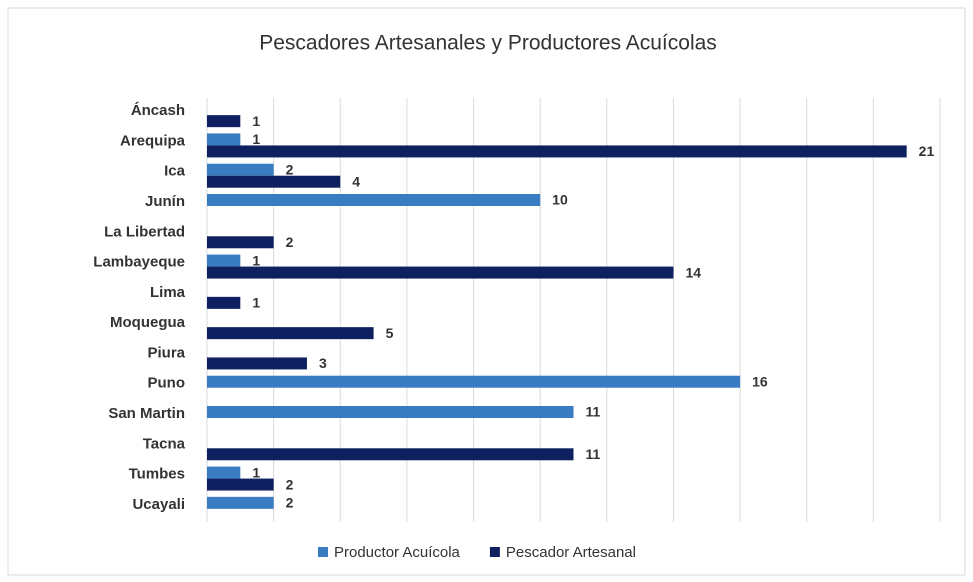  Describe the element at coordinates (397, 552) in the screenshot. I see `legend-label: Productor Acuícola` at that location.